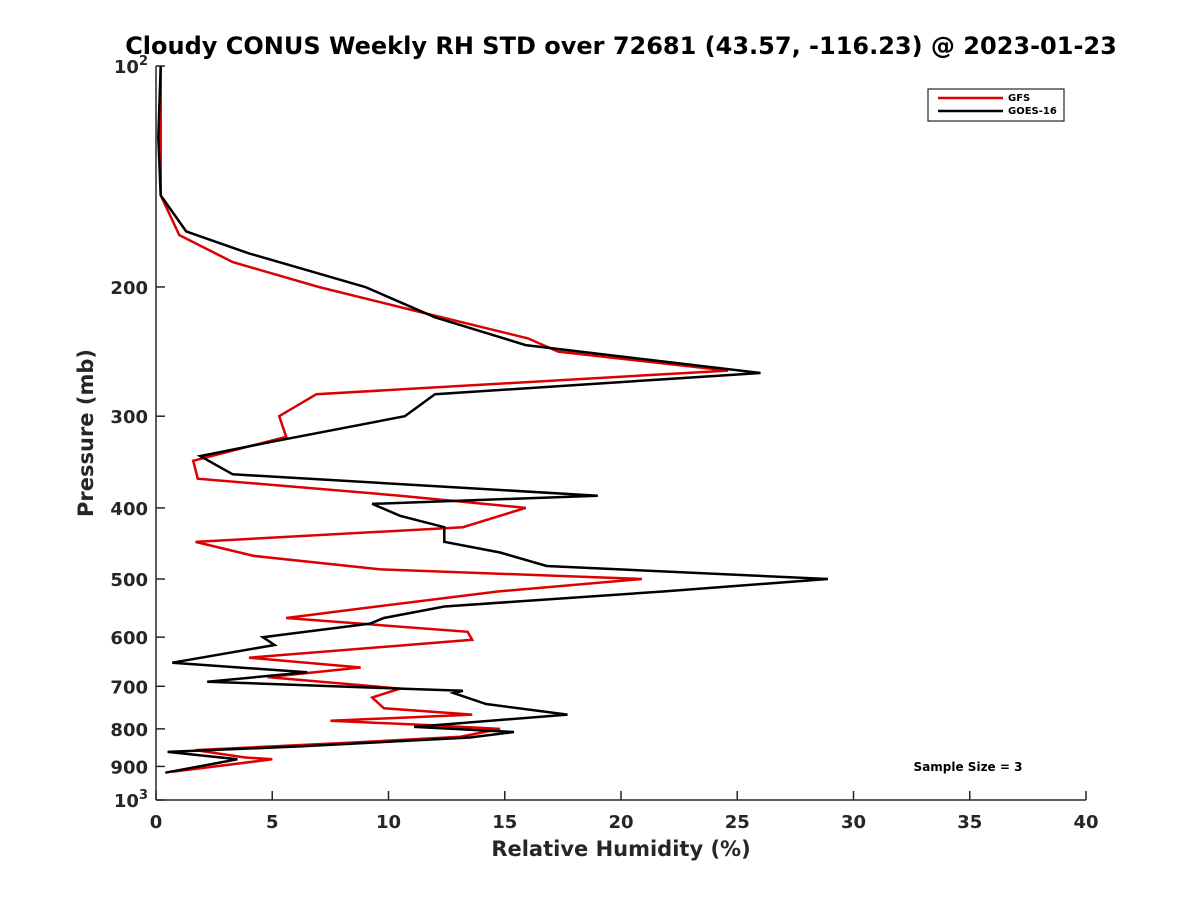 The image size is (1200, 900). What do you see at coordinates (86, 433) in the screenshot?
I see `y-axis-label: Pressure (mb)` at bounding box center [86, 433].